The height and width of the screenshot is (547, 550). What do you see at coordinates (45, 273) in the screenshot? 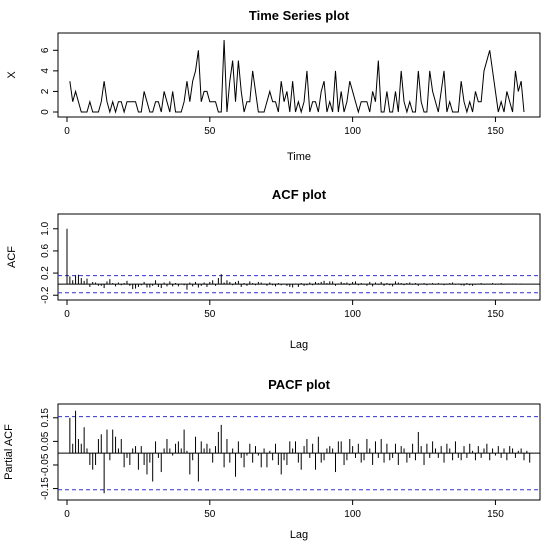
I see `y-tick-label: 0.2` at bounding box center [45, 273].